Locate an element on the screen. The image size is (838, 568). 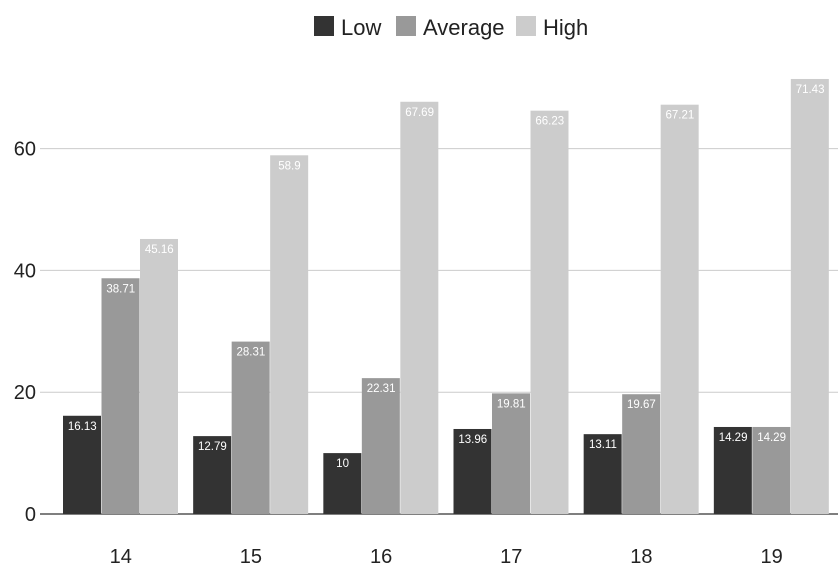
x-tick-label: 18 is located at coordinates (641, 557).